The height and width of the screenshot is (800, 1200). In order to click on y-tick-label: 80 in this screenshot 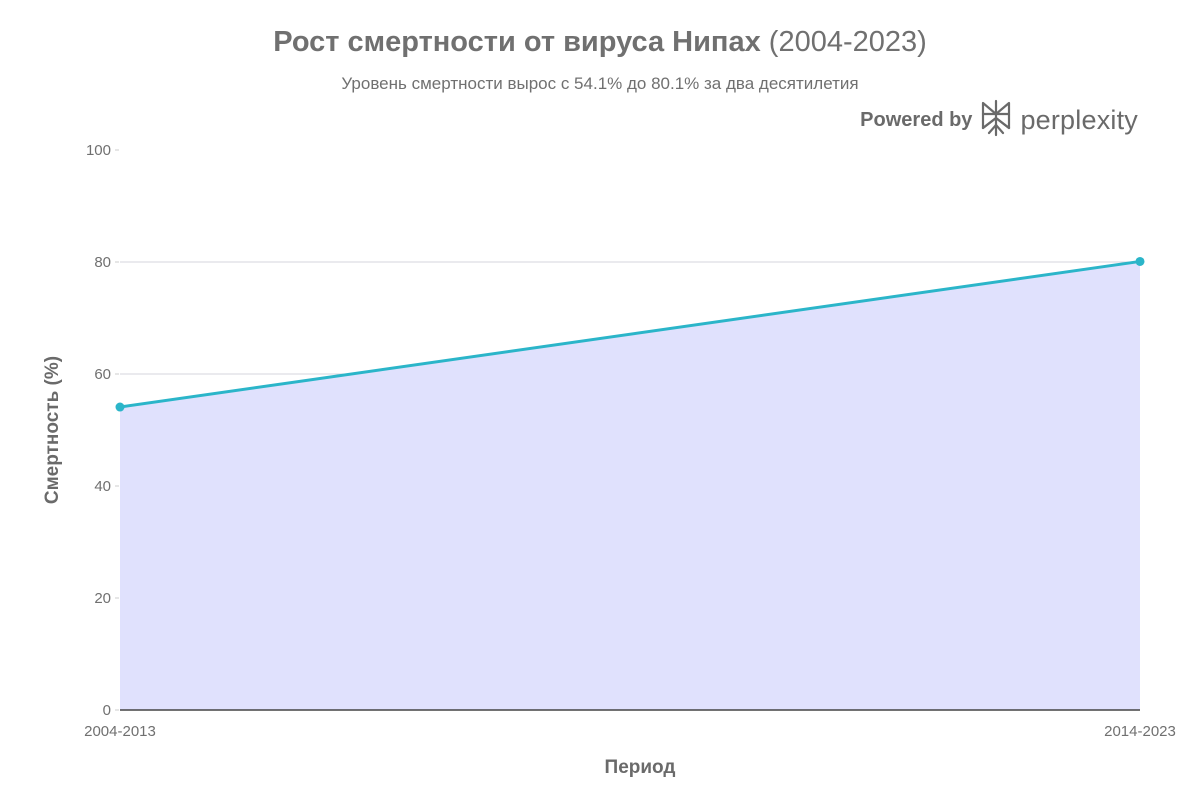, I will do `click(102, 262)`.